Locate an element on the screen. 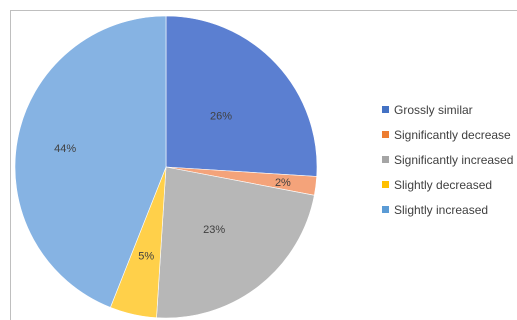  legend-label-significantly-increased: Significantly increased is located at coordinates (453, 160).